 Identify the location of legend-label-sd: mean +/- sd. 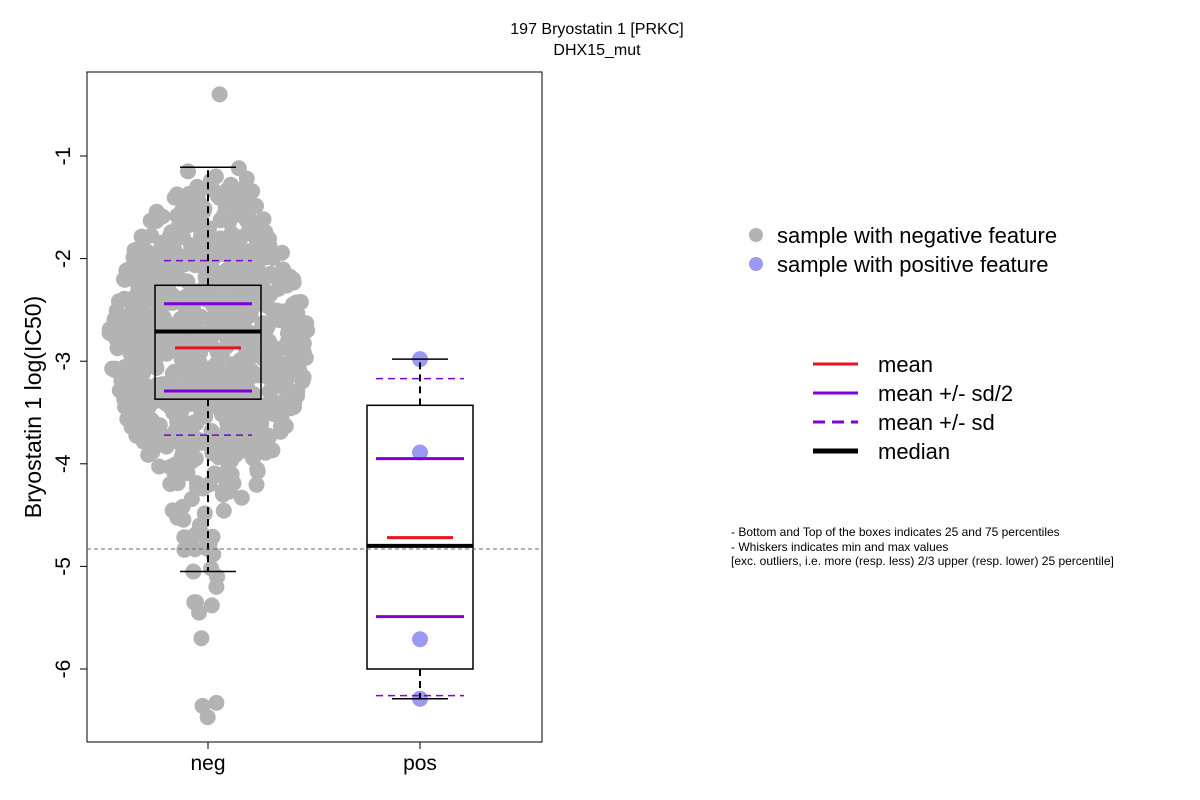
(936, 422).